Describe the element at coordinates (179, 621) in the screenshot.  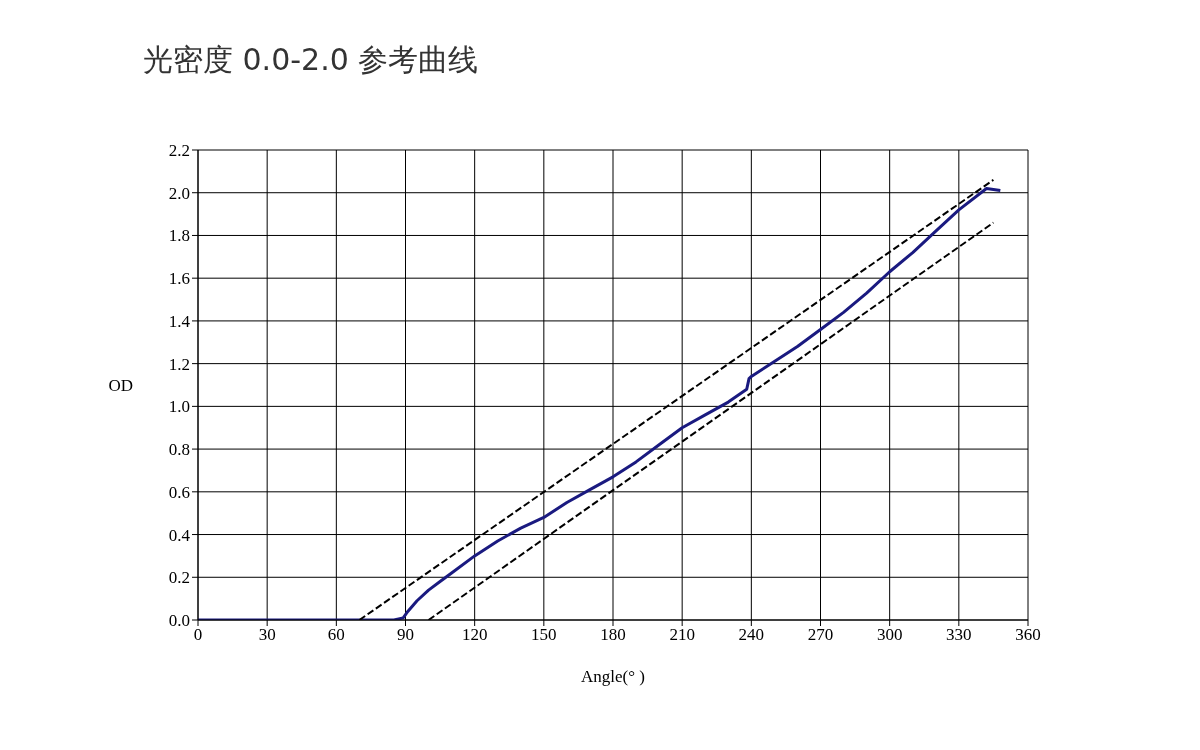
I see `y-tick-label: 0.0` at that location.